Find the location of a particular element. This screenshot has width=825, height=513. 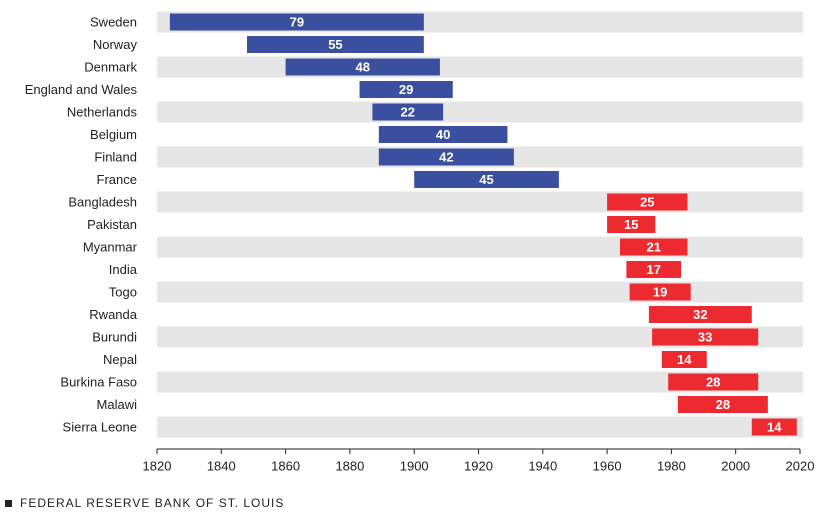

x-tick-label: 1980 is located at coordinates (671, 465).